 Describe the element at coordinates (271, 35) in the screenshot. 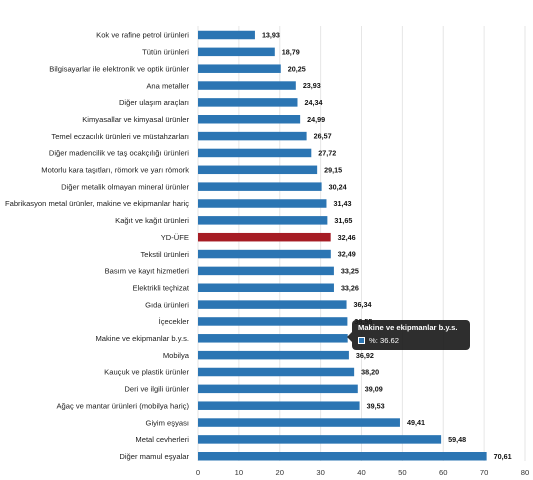

I see `value-label: 13,93` at that location.